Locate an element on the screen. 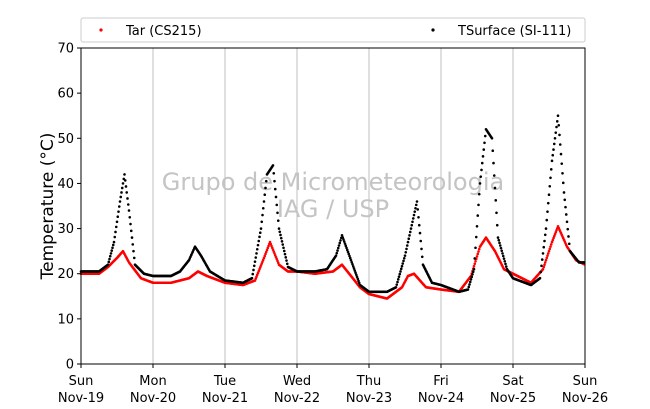  y-tick-label: 30 is located at coordinates (65, 229).